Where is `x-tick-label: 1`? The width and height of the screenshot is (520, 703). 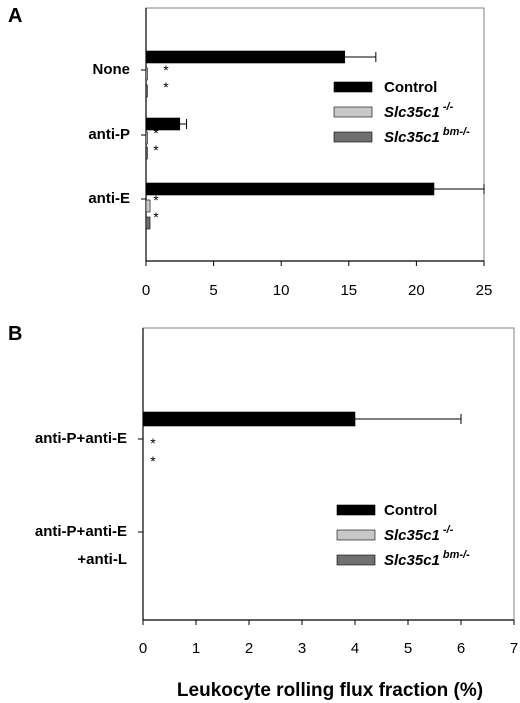
x-tick-label: 1 is located at coordinates (196, 648).